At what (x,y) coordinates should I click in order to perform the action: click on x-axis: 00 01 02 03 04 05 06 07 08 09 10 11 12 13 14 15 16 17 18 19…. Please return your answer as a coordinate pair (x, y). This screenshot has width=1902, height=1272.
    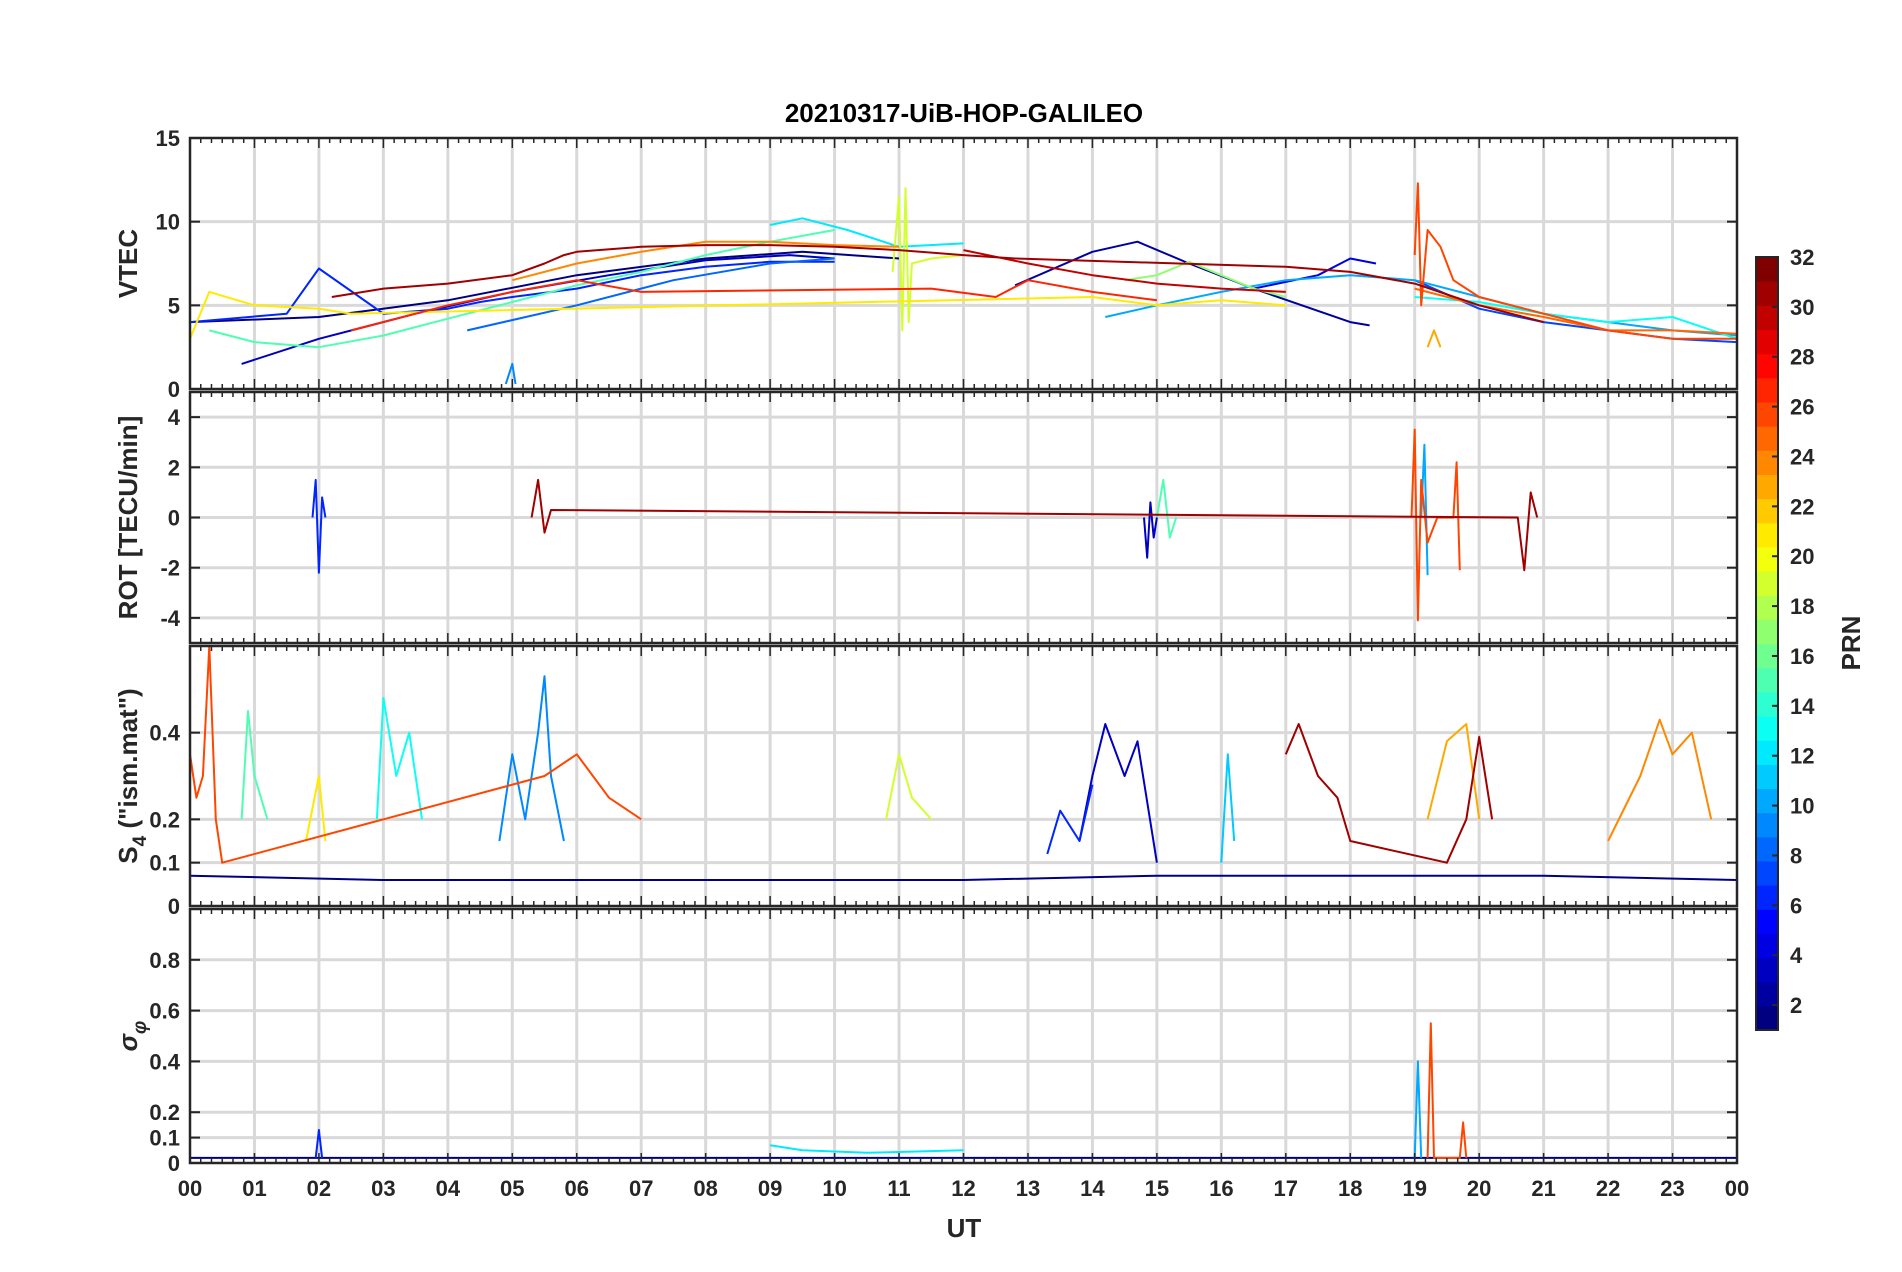
    Looking at the image, I should click on (963, 1188).